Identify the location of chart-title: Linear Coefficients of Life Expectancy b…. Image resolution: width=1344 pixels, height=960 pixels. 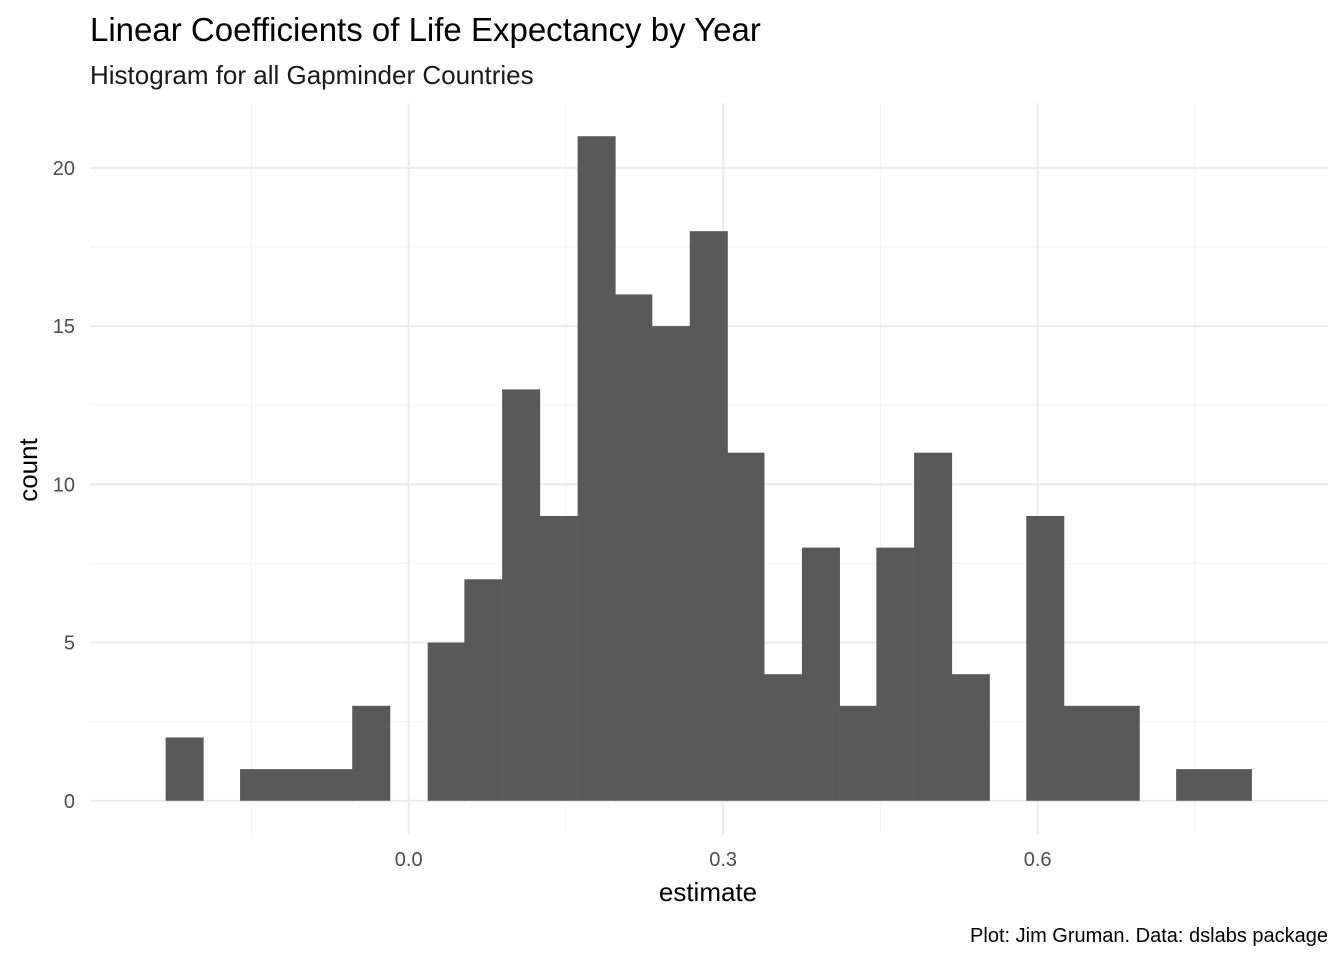
(425, 29).